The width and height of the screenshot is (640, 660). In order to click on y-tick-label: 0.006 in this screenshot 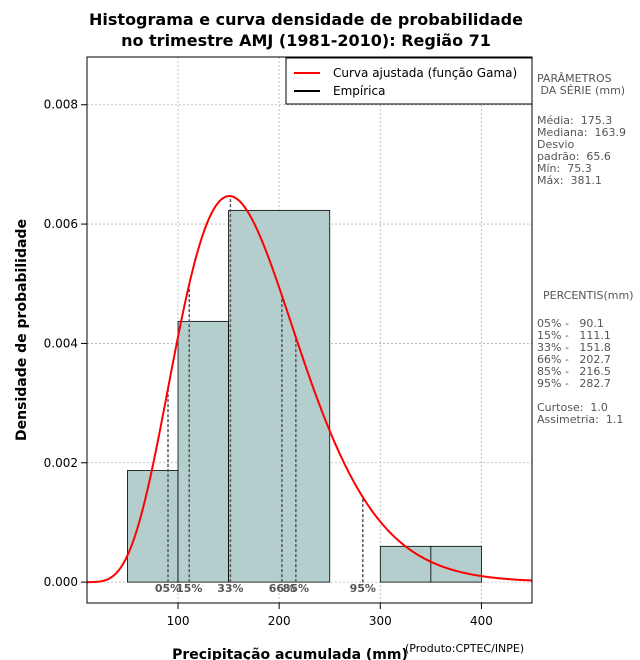, I will do `click(61, 224)`.